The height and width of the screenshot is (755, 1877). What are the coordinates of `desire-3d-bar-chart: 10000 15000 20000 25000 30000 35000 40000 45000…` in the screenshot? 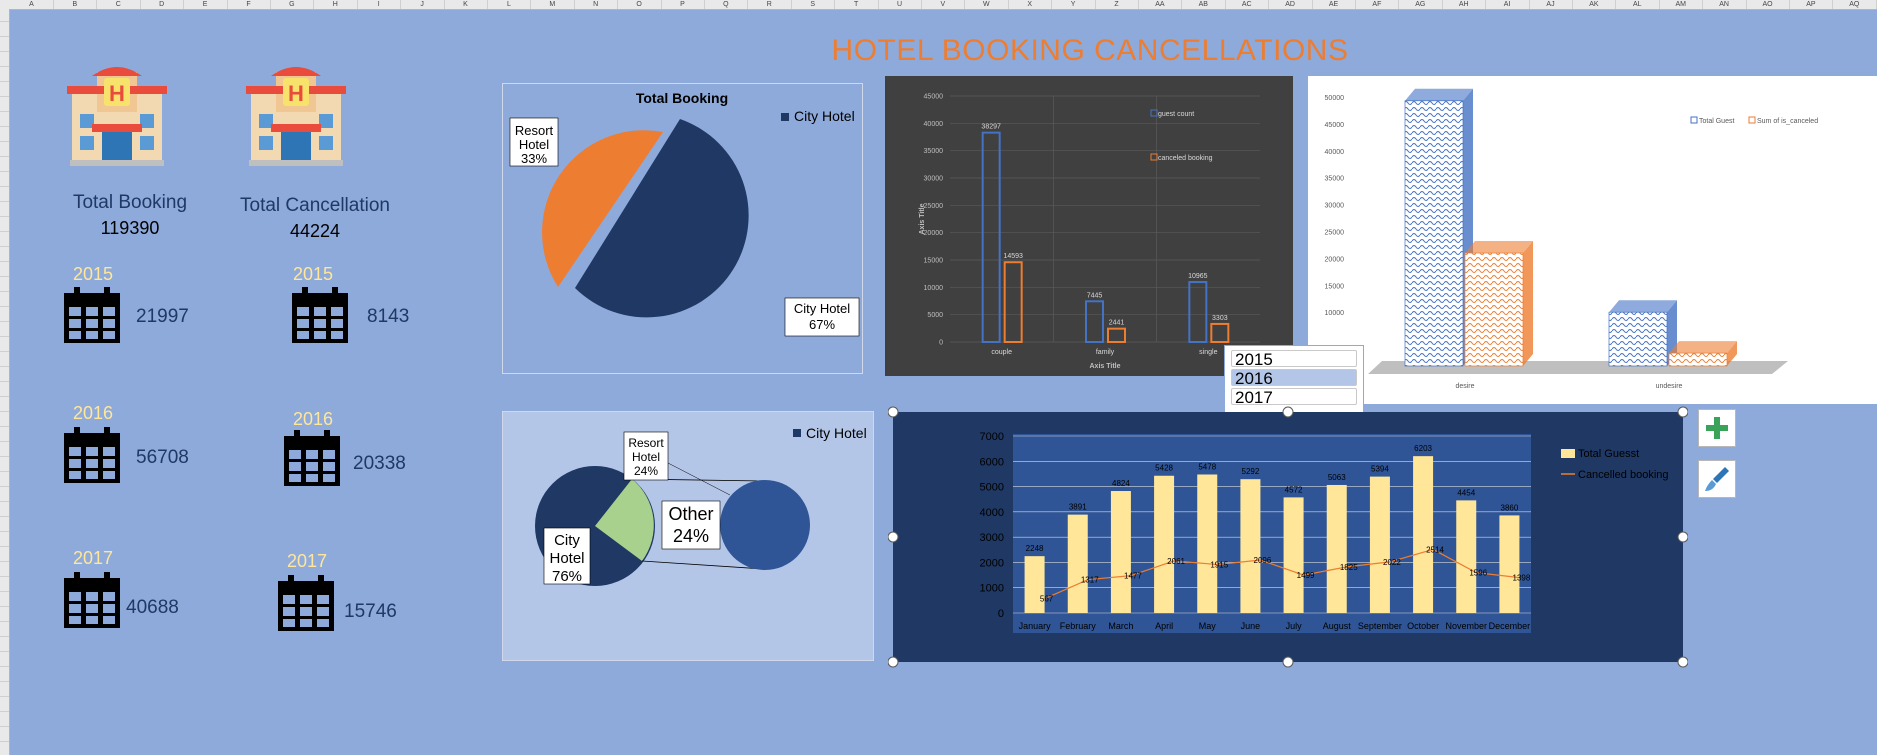 It's located at (1592, 240).